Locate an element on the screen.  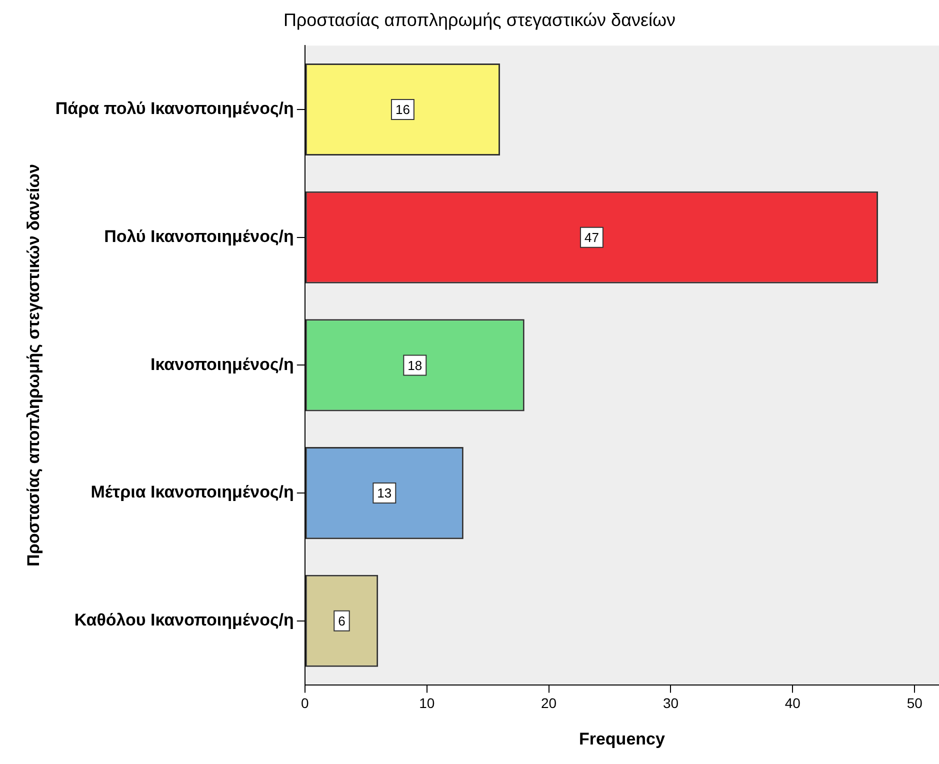
y-axis-title: Προστασίας αποπληρωμής στεγαστικών δανείων is located at coordinates (33, 365).